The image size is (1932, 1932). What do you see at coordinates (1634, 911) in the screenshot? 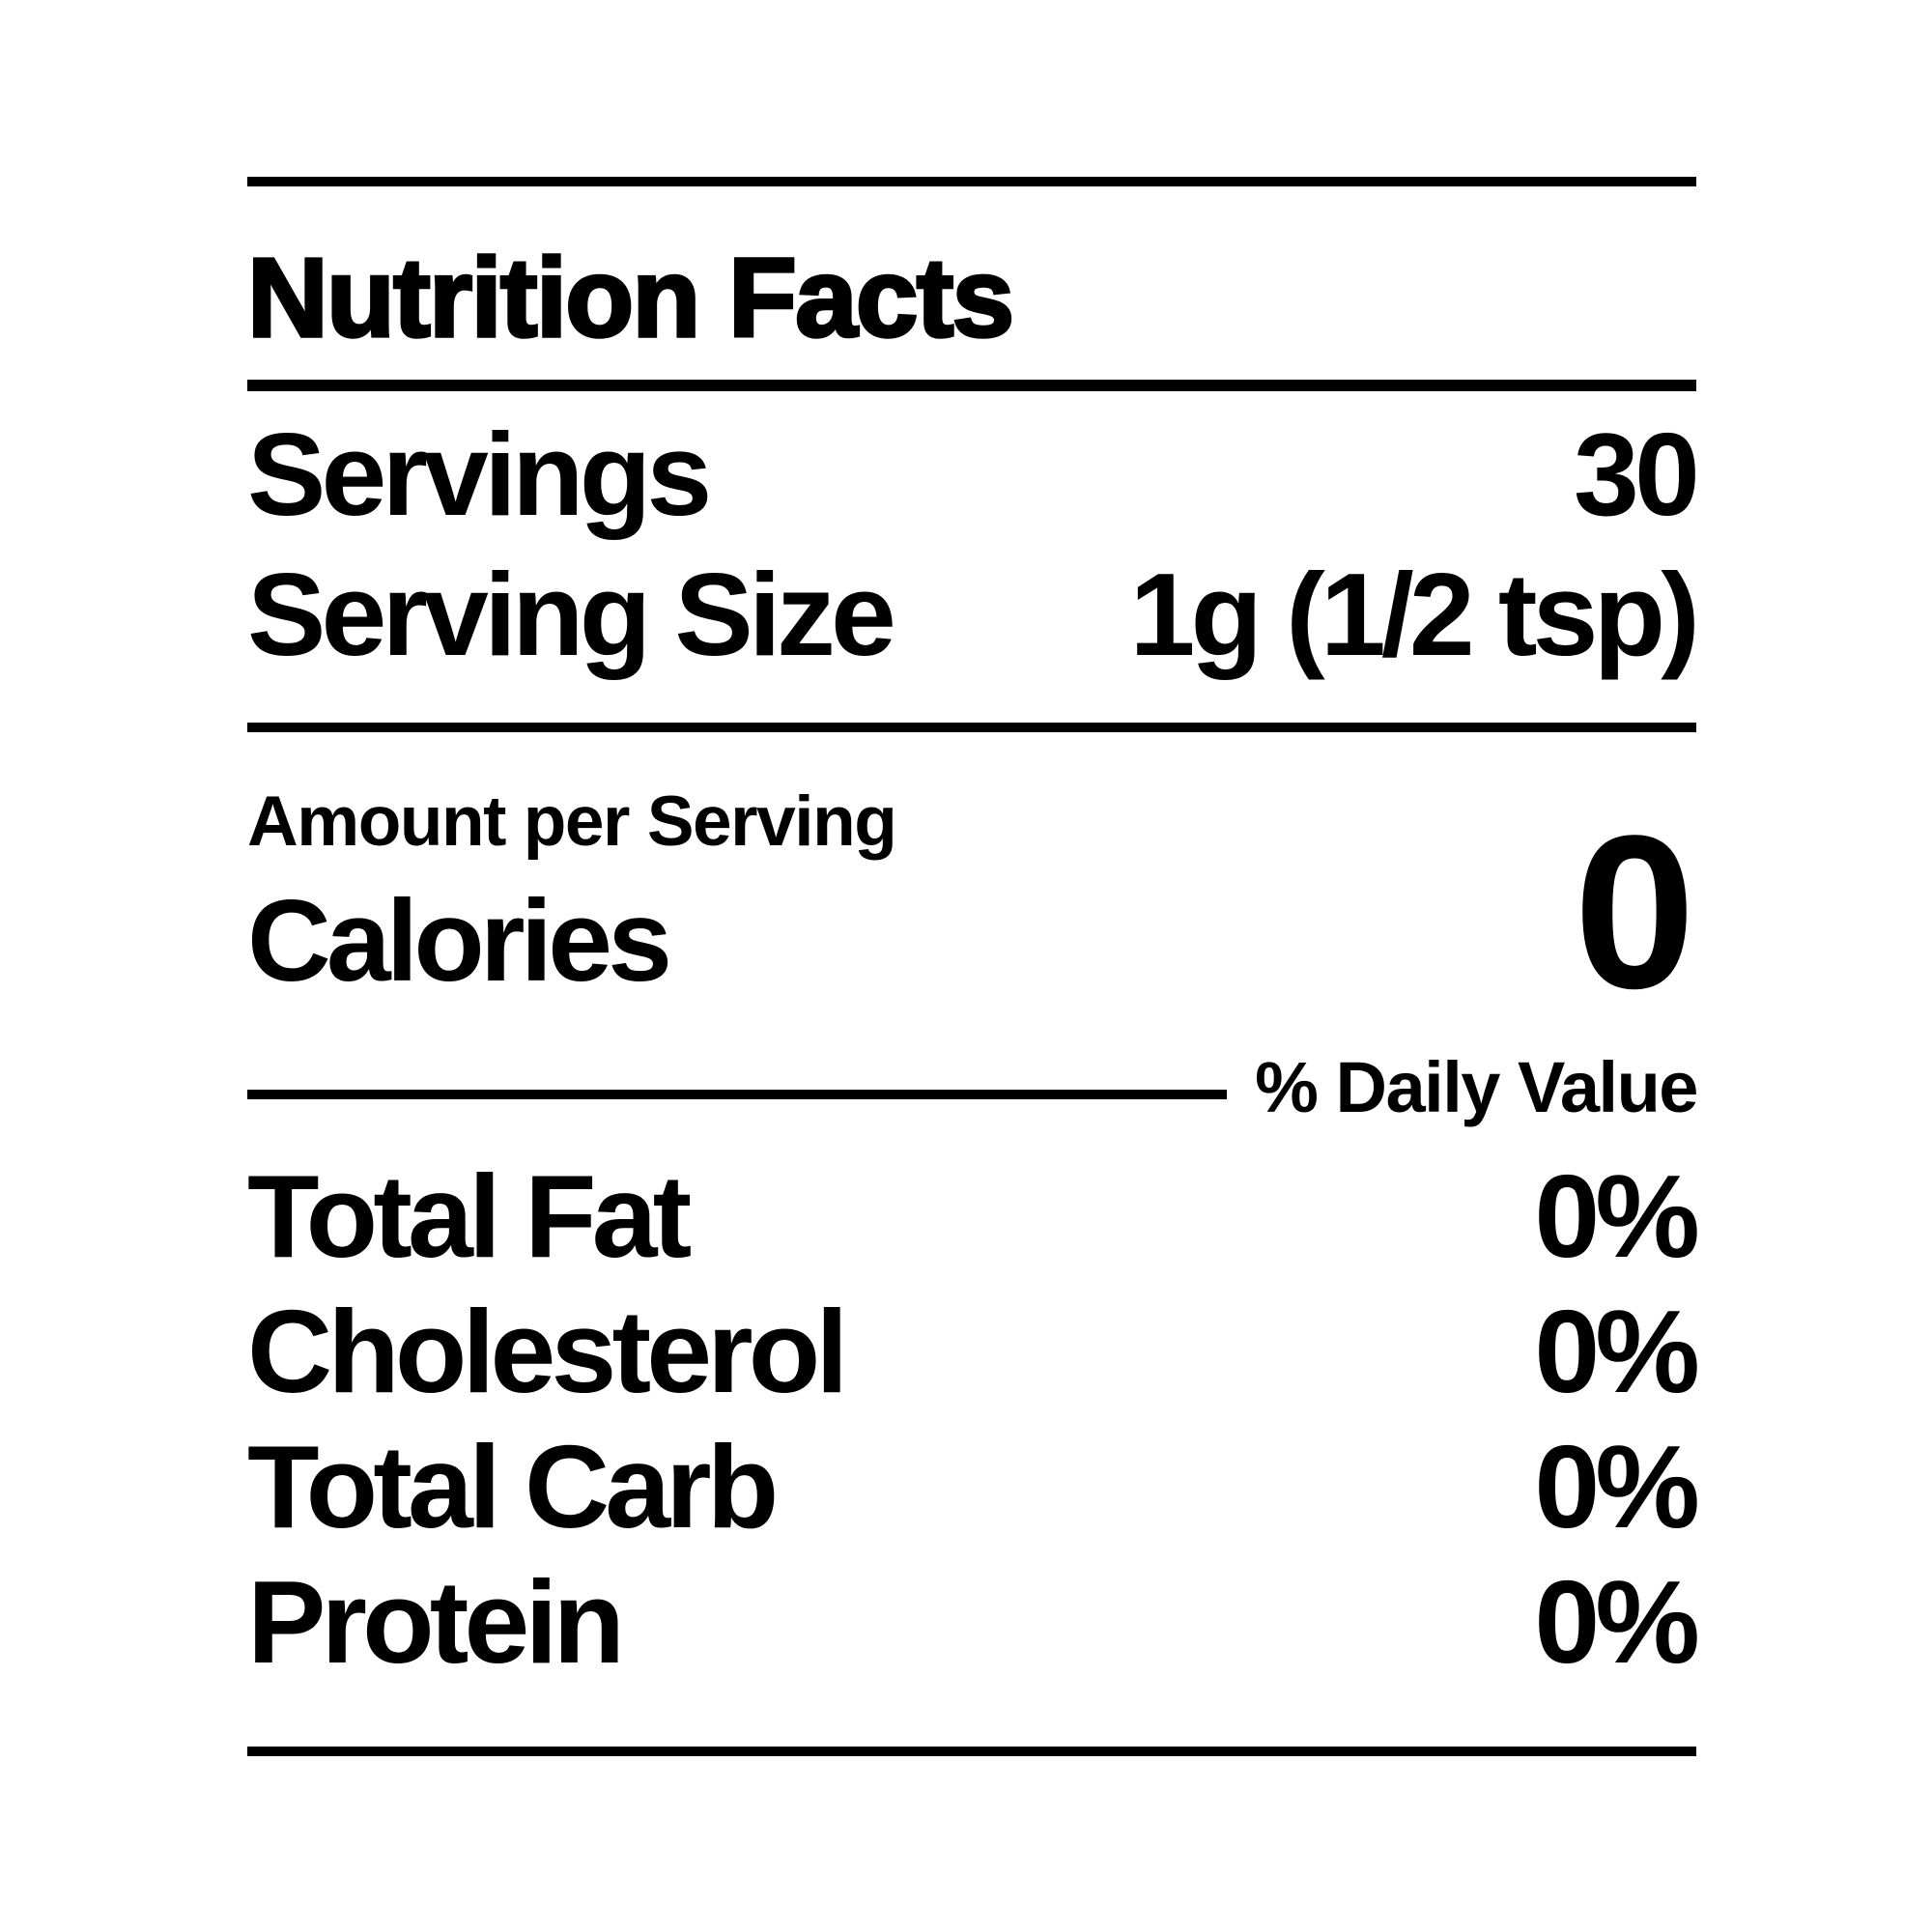
I see `calories-value: 0` at bounding box center [1634, 911].